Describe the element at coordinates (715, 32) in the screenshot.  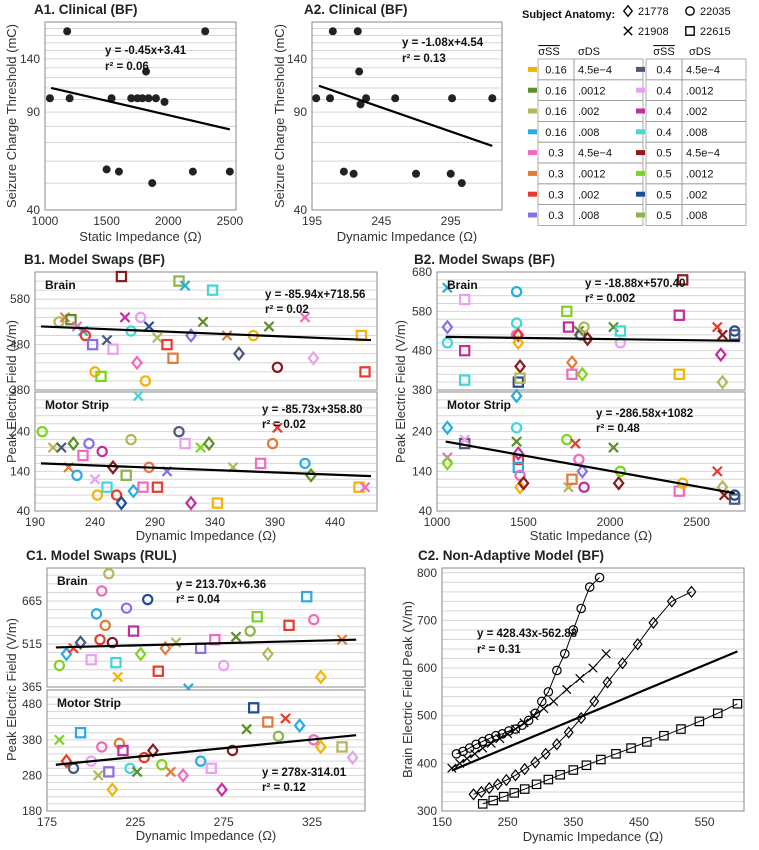
I see `legend-subject-id: 22615` at that location.